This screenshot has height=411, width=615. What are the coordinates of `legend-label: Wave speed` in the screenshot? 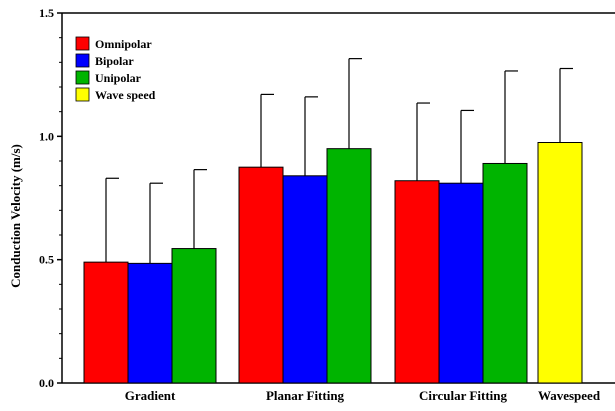 It's located at (125, 95).